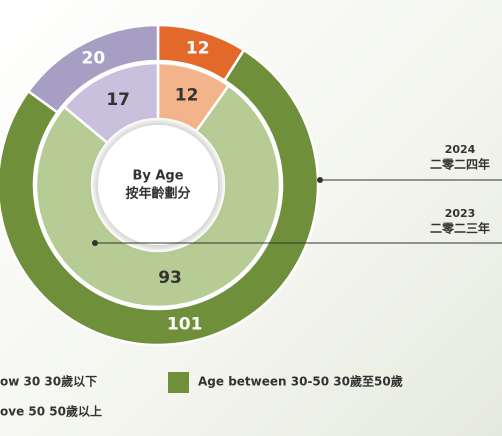 The width and height of the screenshot is (502, 436). I want to click on legend-label: ow 30 30歲以下, so click(48, 381).